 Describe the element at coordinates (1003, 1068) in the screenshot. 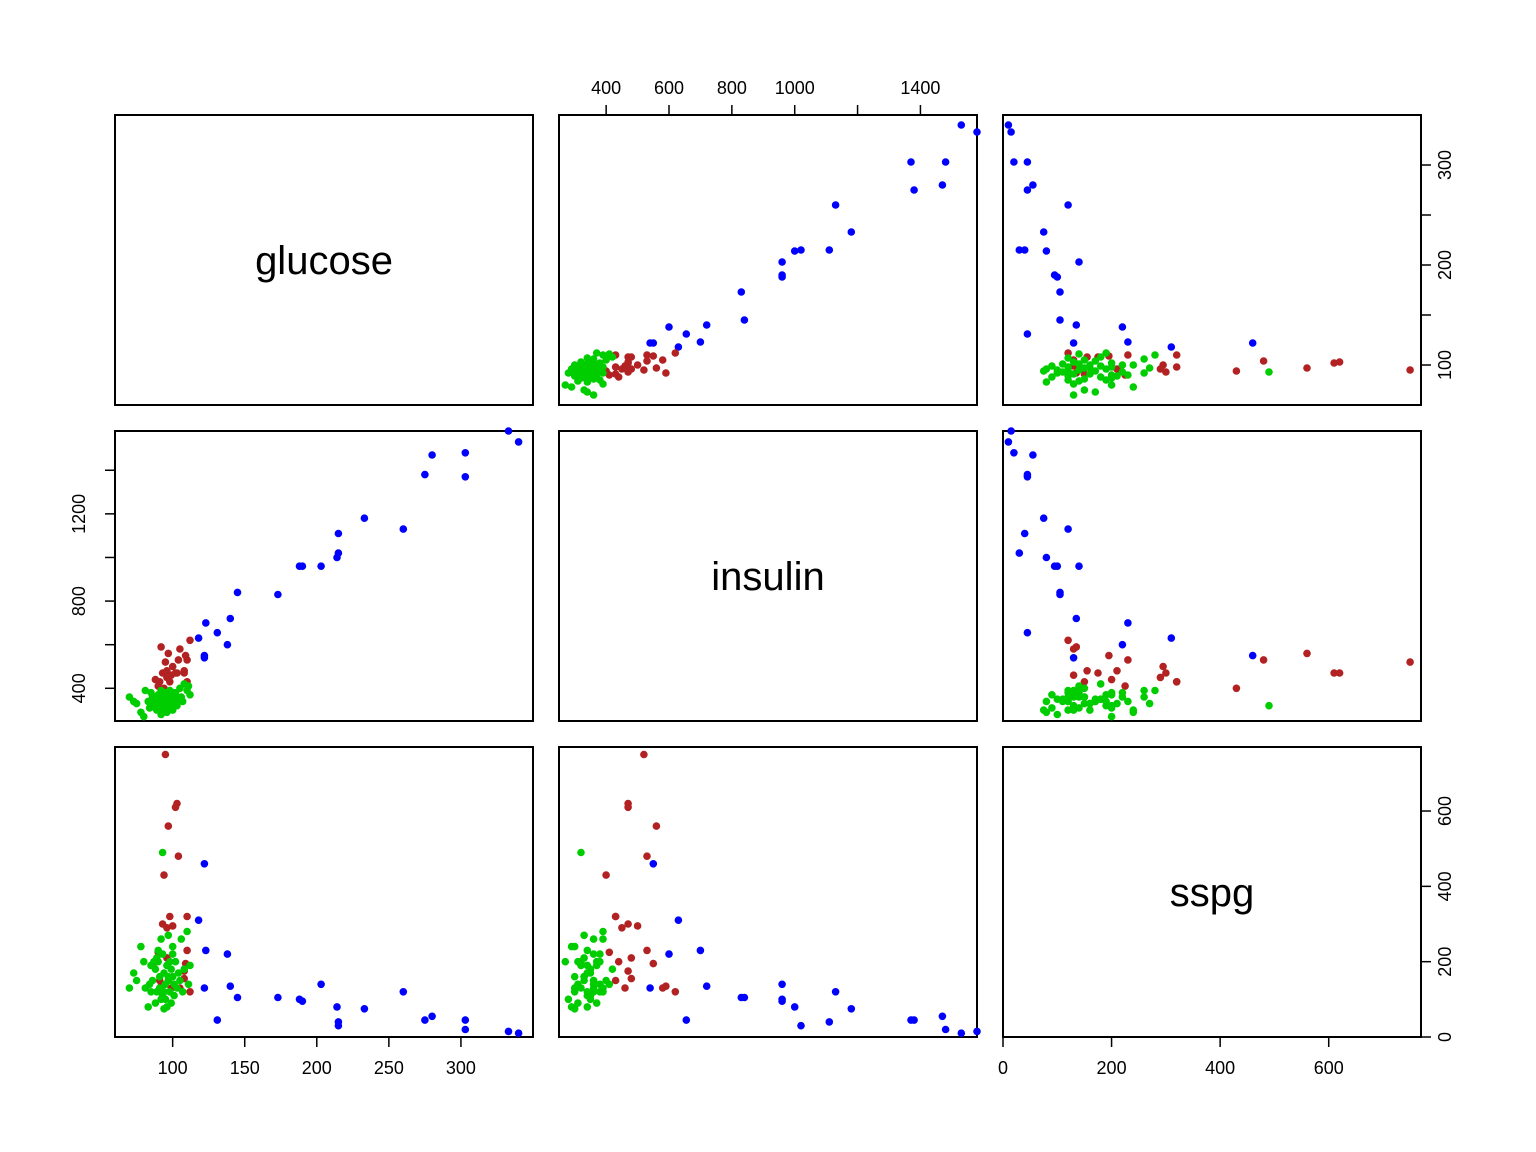

I see `axis-bottom-sspg-tick-label: 0` at that location.